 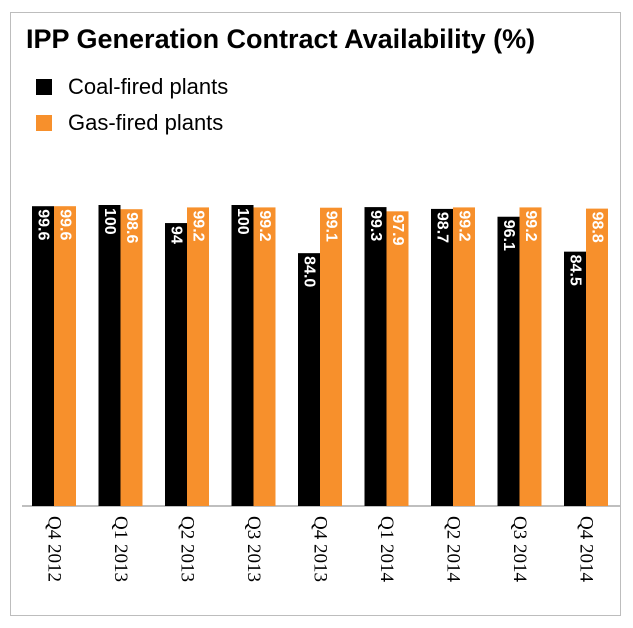 What do you see at coordinates (309, 271) in the screenshot?
I see `data-label-coal: 84.0` at bounding box center [309, 271].